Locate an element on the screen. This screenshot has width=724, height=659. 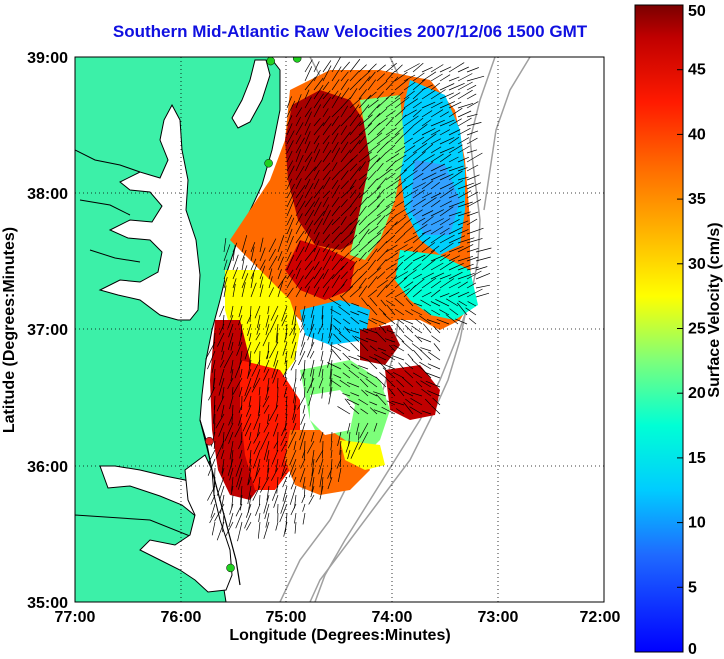
station-marker-north is located at coordinates (297, 60).